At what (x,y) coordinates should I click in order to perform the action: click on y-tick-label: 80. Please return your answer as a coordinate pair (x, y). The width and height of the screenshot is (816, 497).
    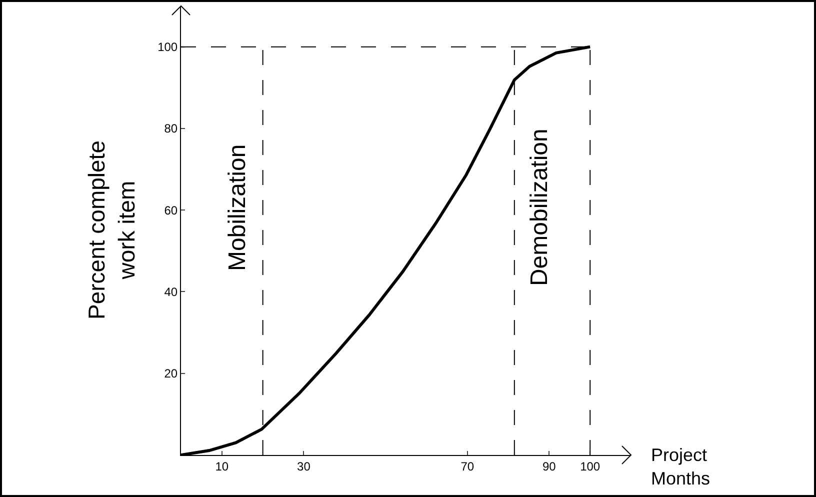
    Looking at the image, I should click on (171, 129).